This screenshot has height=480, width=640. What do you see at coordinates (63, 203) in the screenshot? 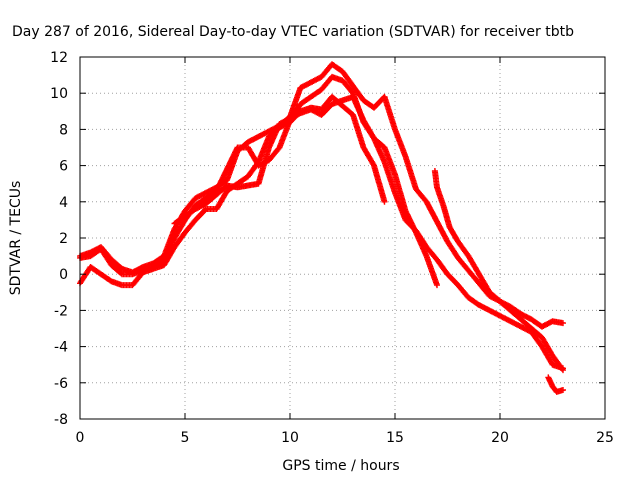
I see `y-tick-label: 4` at bounding box center [63, 203].